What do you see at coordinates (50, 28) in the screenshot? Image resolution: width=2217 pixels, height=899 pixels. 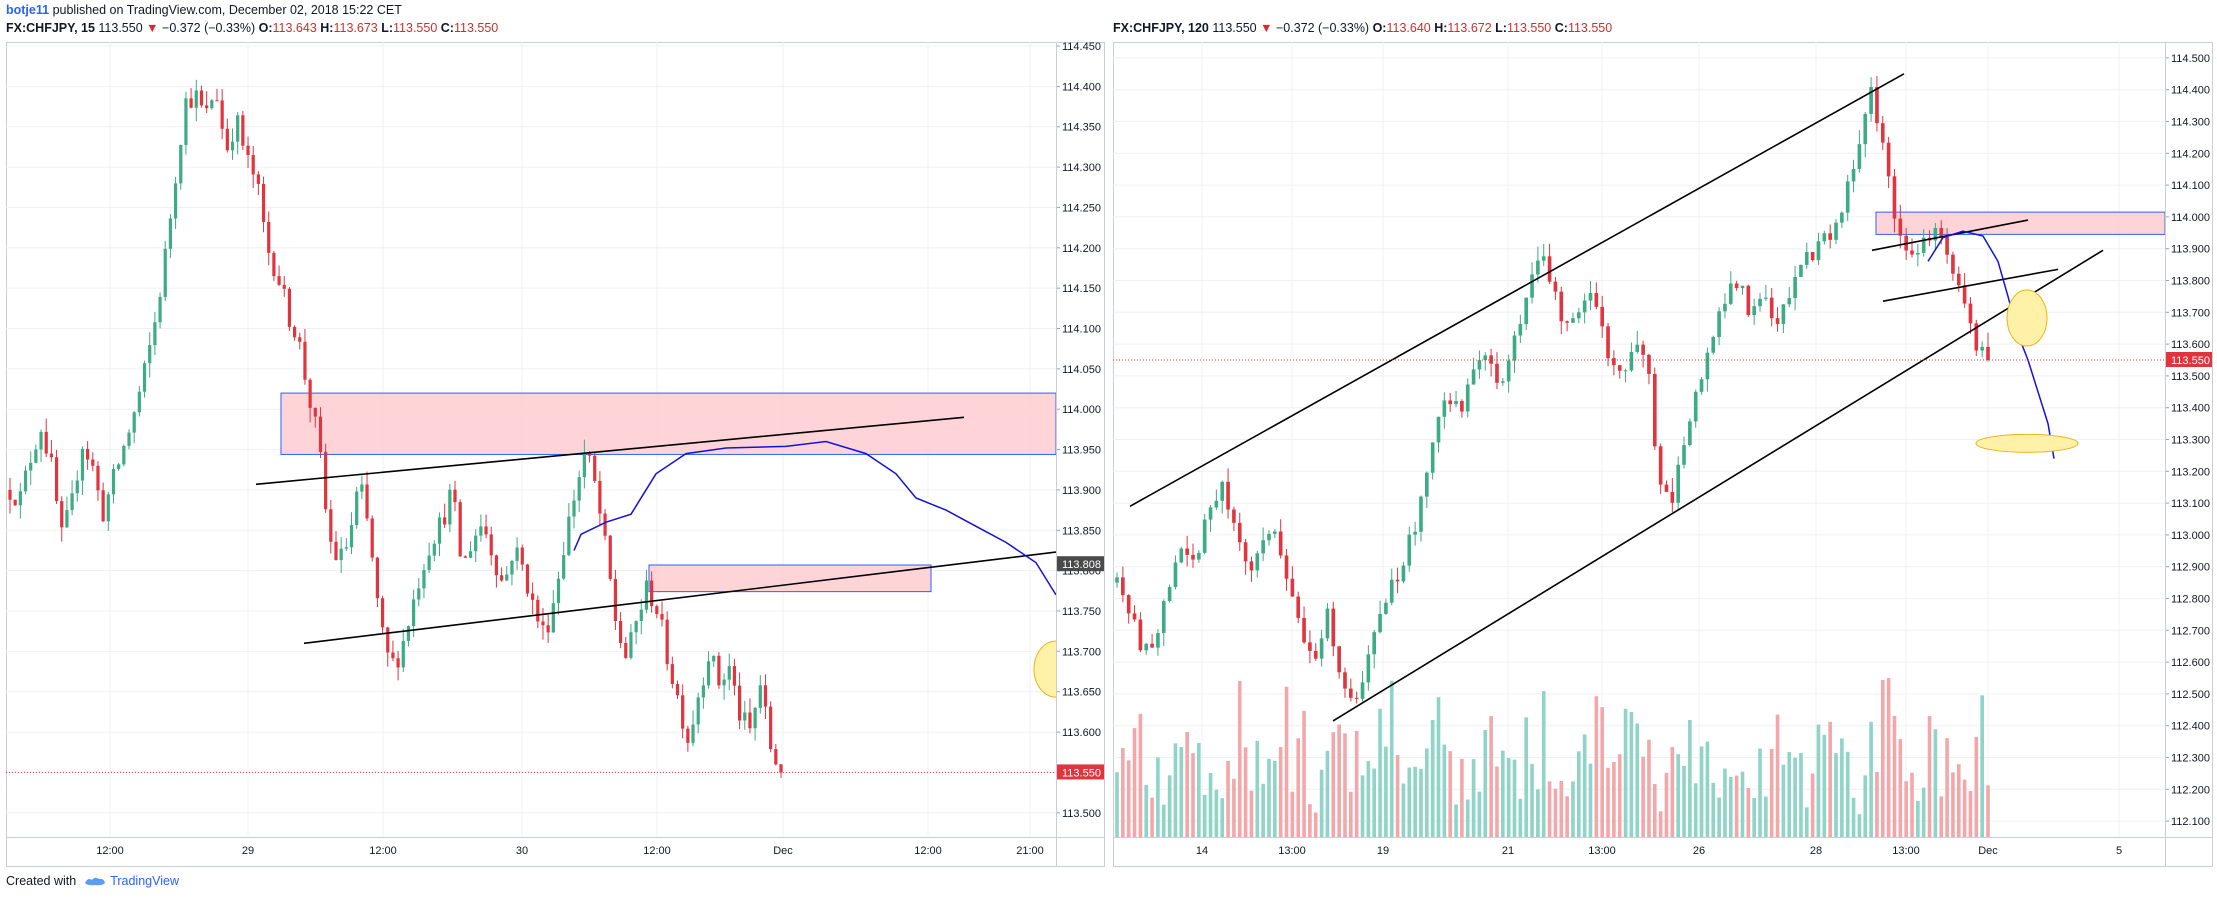 I see `left-symbol: FX:CHFJPY, 15` at bounding box center [50, 28].